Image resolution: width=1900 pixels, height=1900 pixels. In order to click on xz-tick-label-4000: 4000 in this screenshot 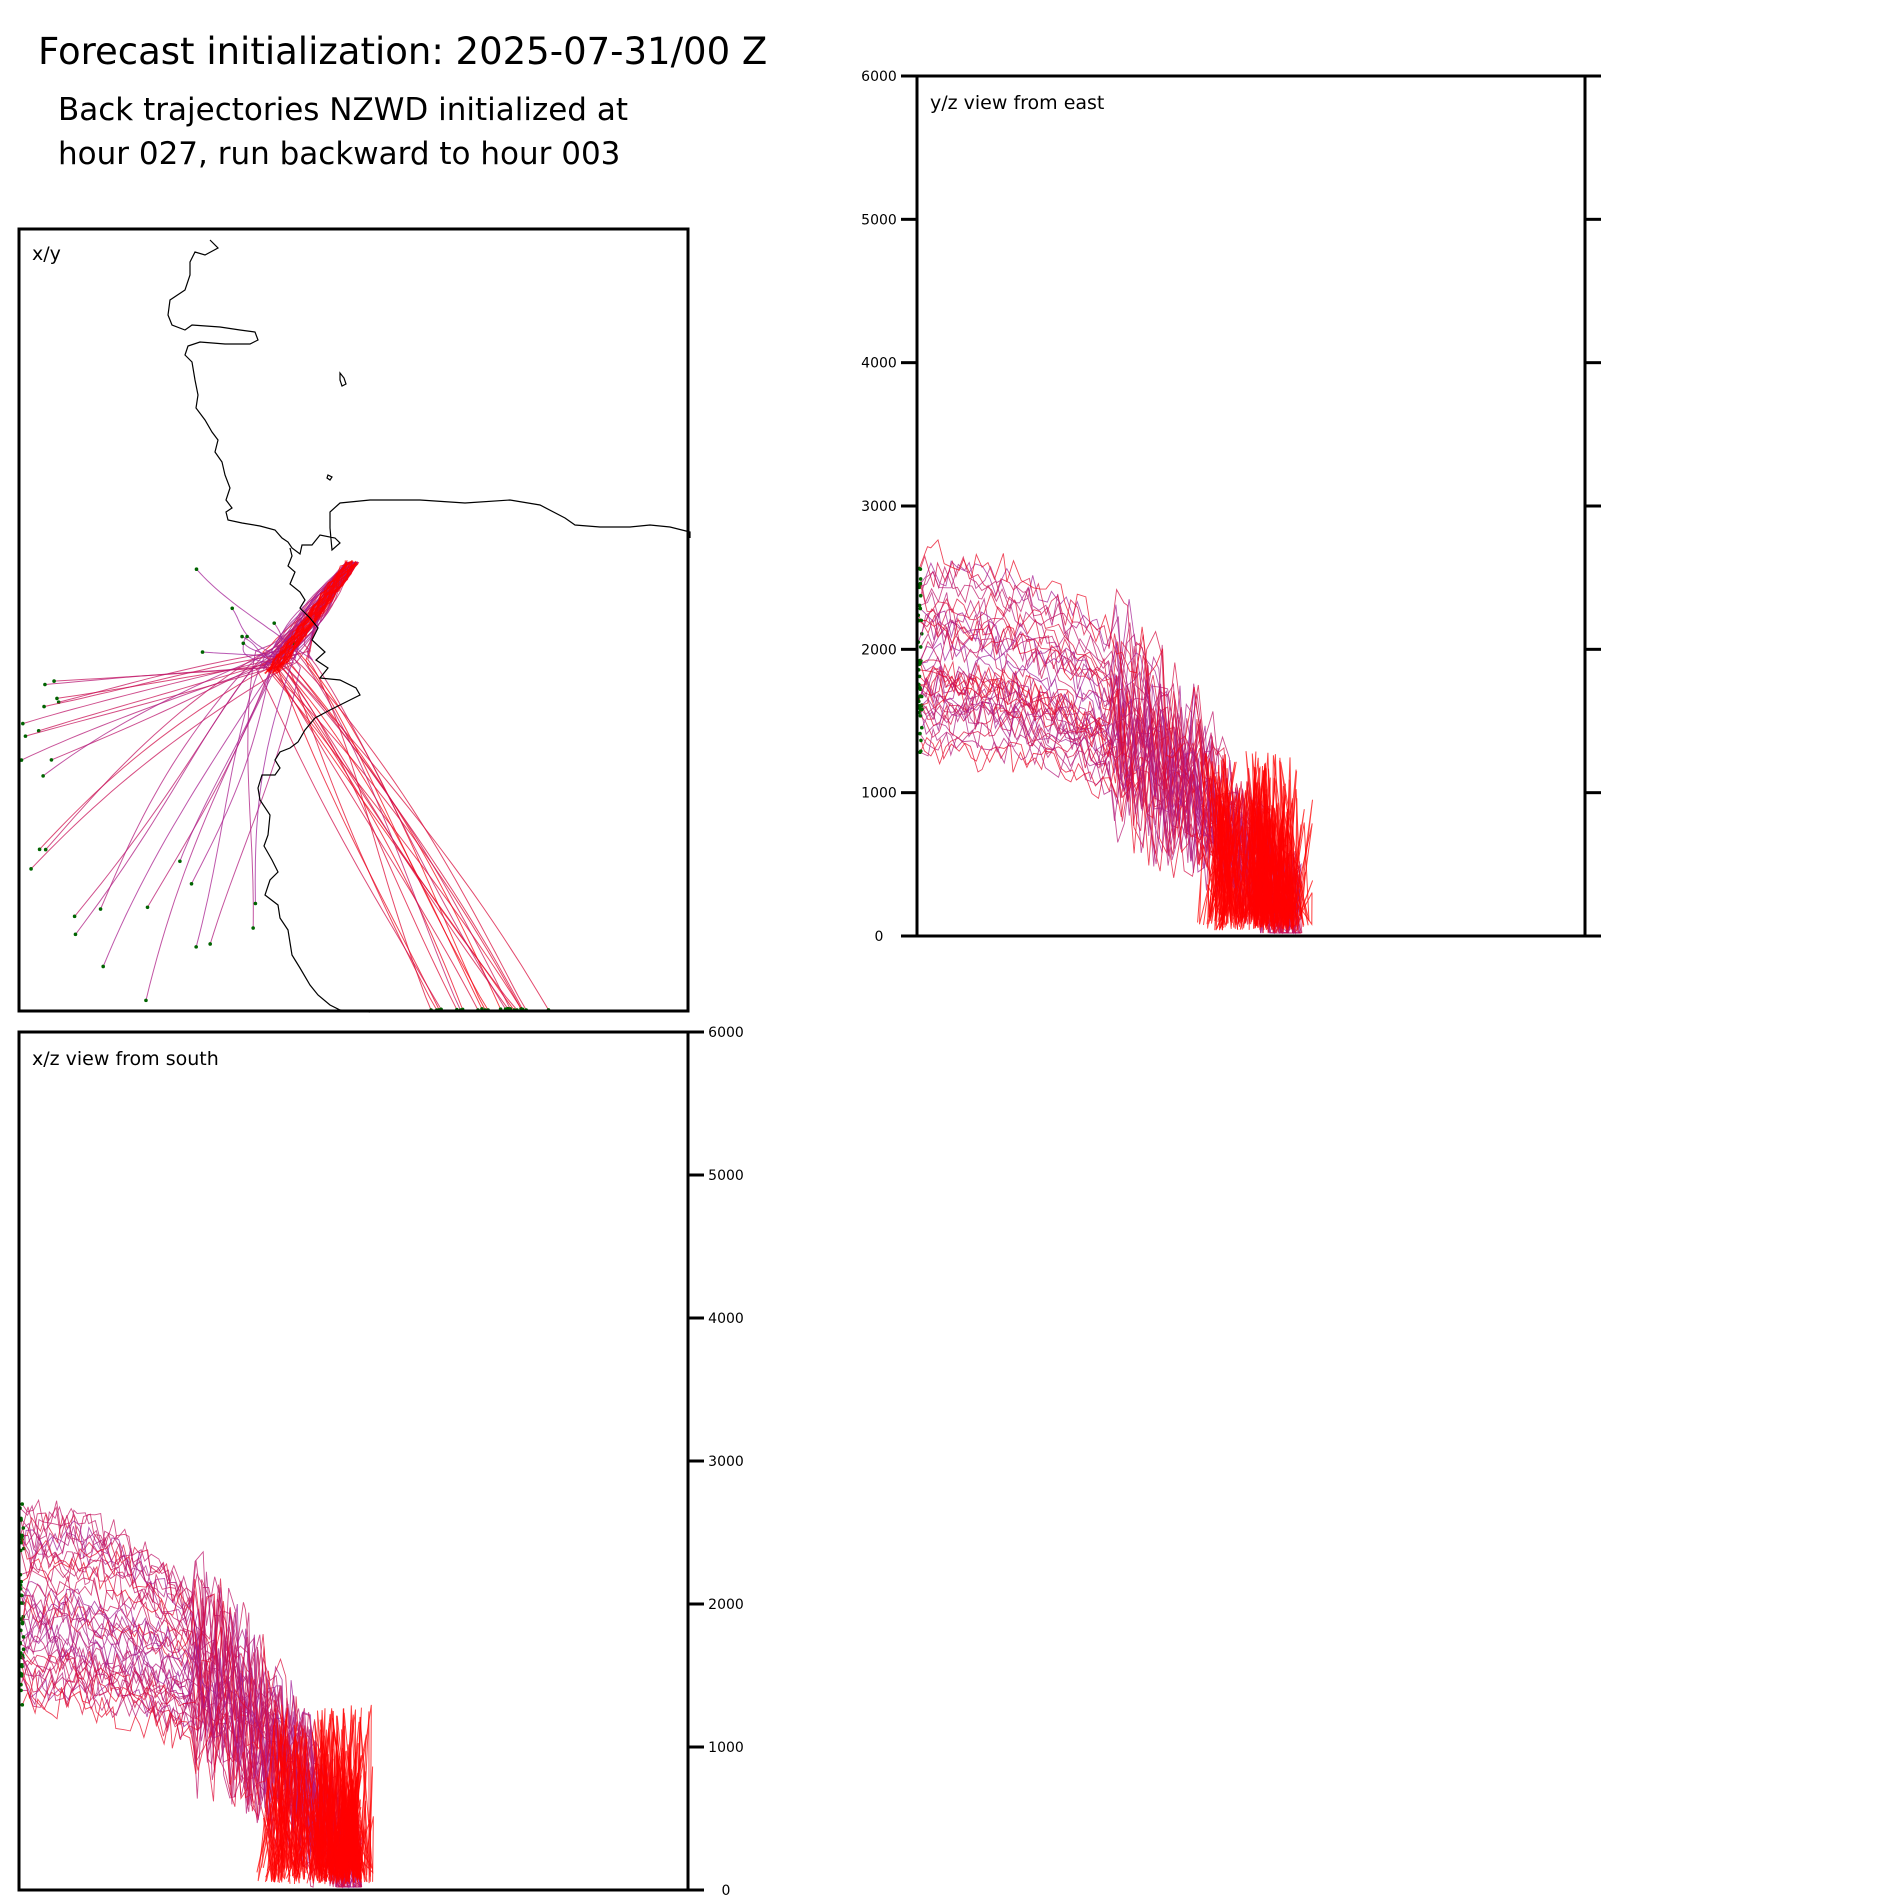, I will do `click(726, 1319)`.